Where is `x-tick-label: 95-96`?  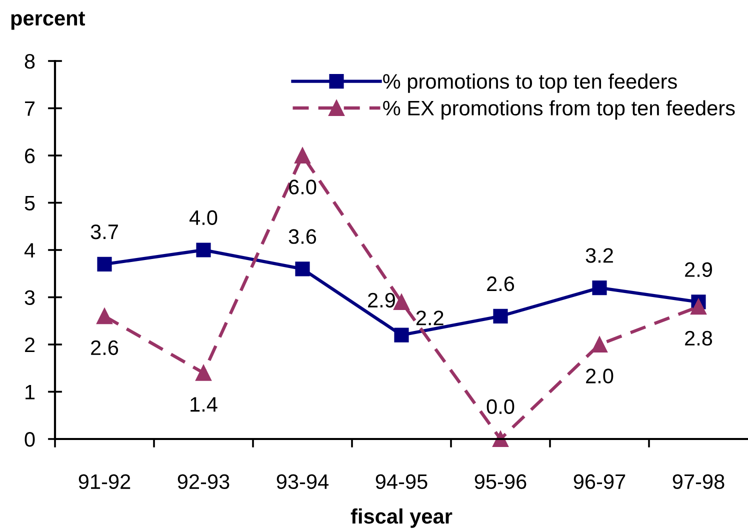
x-tick-label: 95-96 is located at coordinates (500, 482).